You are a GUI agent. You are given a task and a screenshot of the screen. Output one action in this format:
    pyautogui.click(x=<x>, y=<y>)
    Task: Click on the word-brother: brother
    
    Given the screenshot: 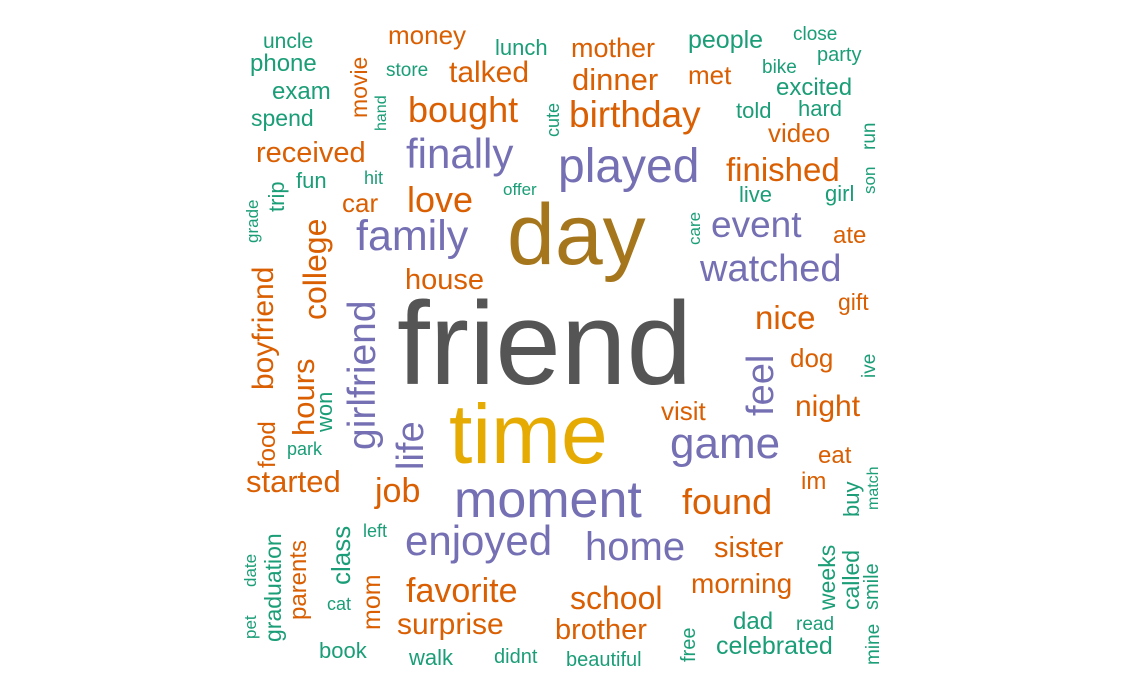 What is the action you would take?
    pyautogui.click(x=601, y=630)
    